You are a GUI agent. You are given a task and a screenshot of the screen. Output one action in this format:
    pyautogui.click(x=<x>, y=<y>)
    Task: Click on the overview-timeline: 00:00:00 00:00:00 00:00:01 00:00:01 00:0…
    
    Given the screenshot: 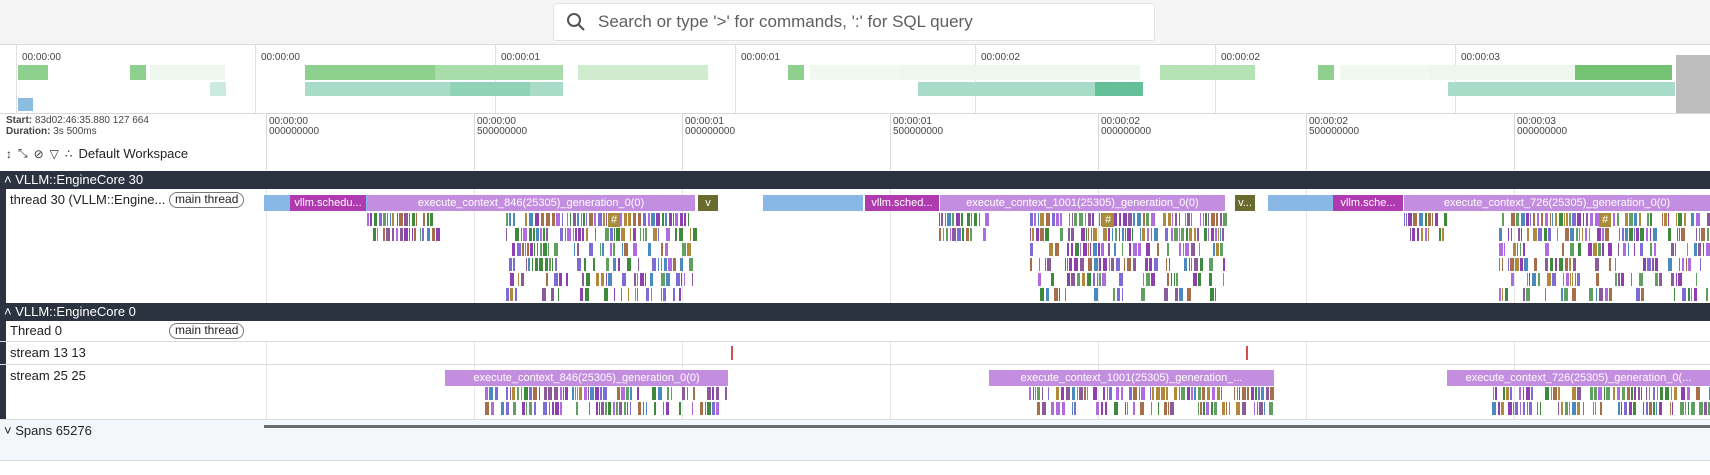 What is the action you would take?
    pyautogui.click(x=855, y=79)
    